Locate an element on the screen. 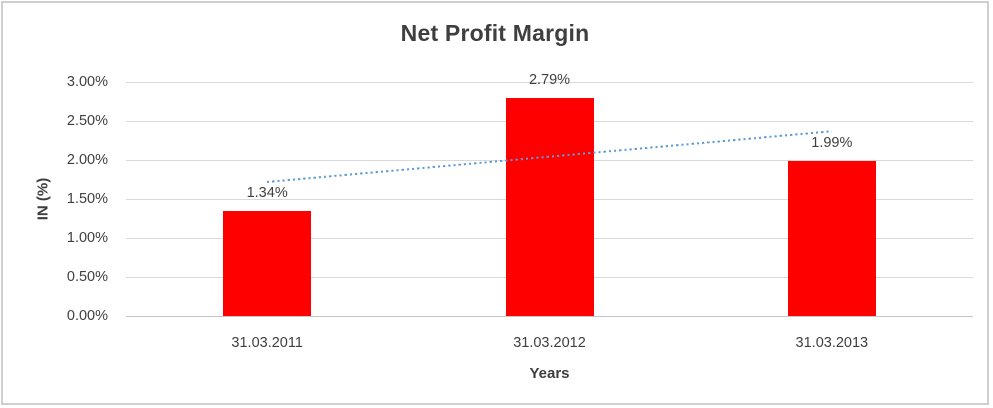 This screenshot has width=993, height=408. data-label: 2.79% is located at coordinates (549, 80).